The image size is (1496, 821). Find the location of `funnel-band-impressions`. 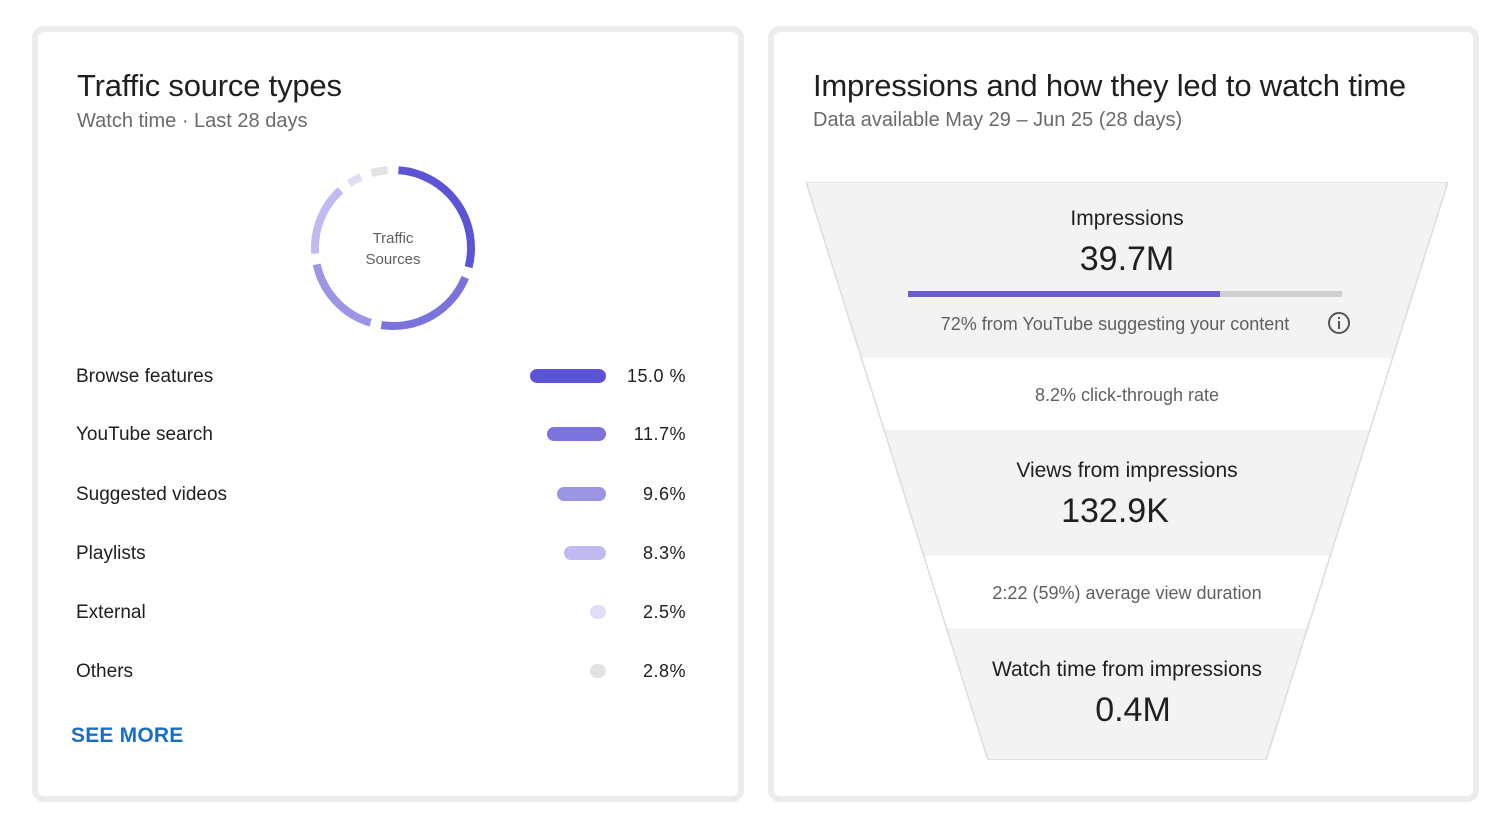

funnel-band-impressions is located at coordinates (1127, 270).